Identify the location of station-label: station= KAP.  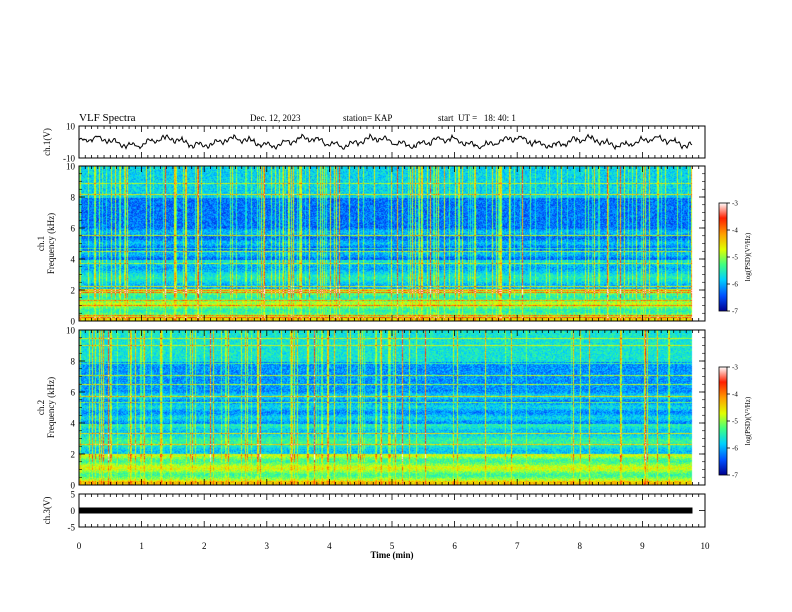
(368, 118).